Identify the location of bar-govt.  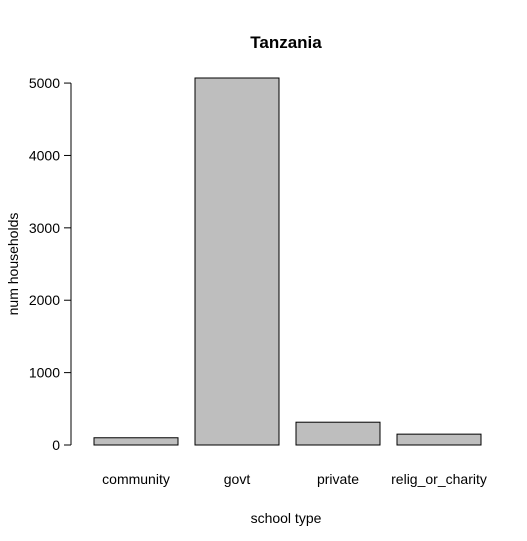
(237, 261).